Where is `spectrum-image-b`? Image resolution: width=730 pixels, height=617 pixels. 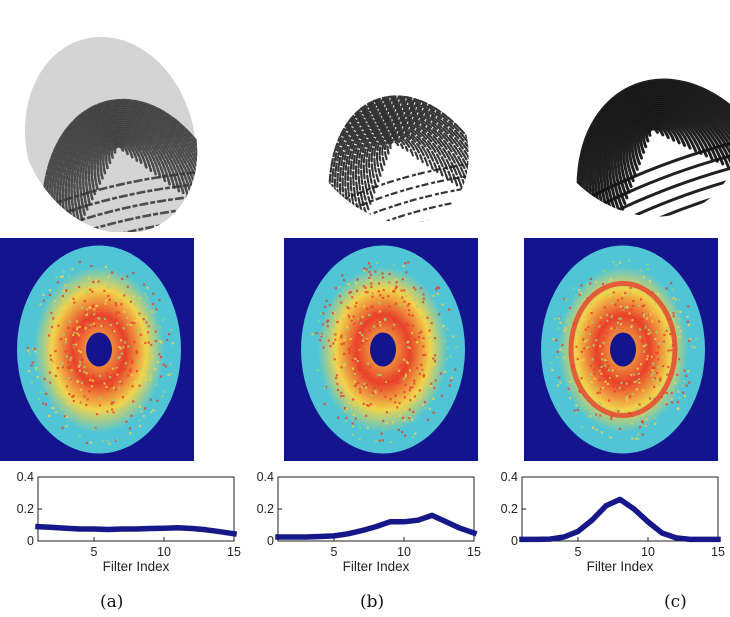 spectrum-image-b is located at coordinates (381, 349).